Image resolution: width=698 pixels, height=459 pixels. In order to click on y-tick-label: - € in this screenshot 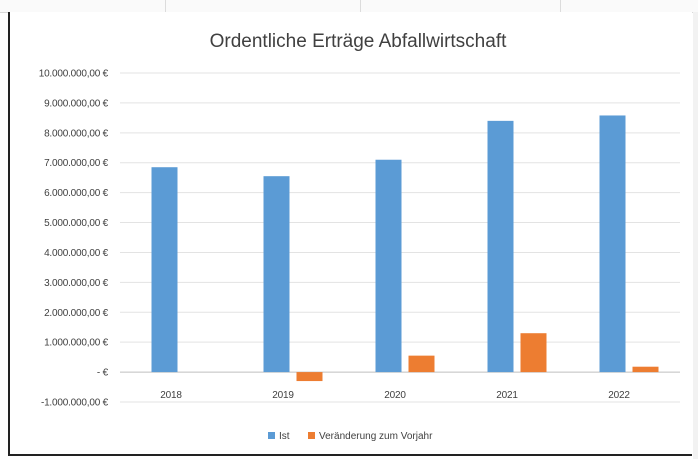, I will do `click(103, 373)`.